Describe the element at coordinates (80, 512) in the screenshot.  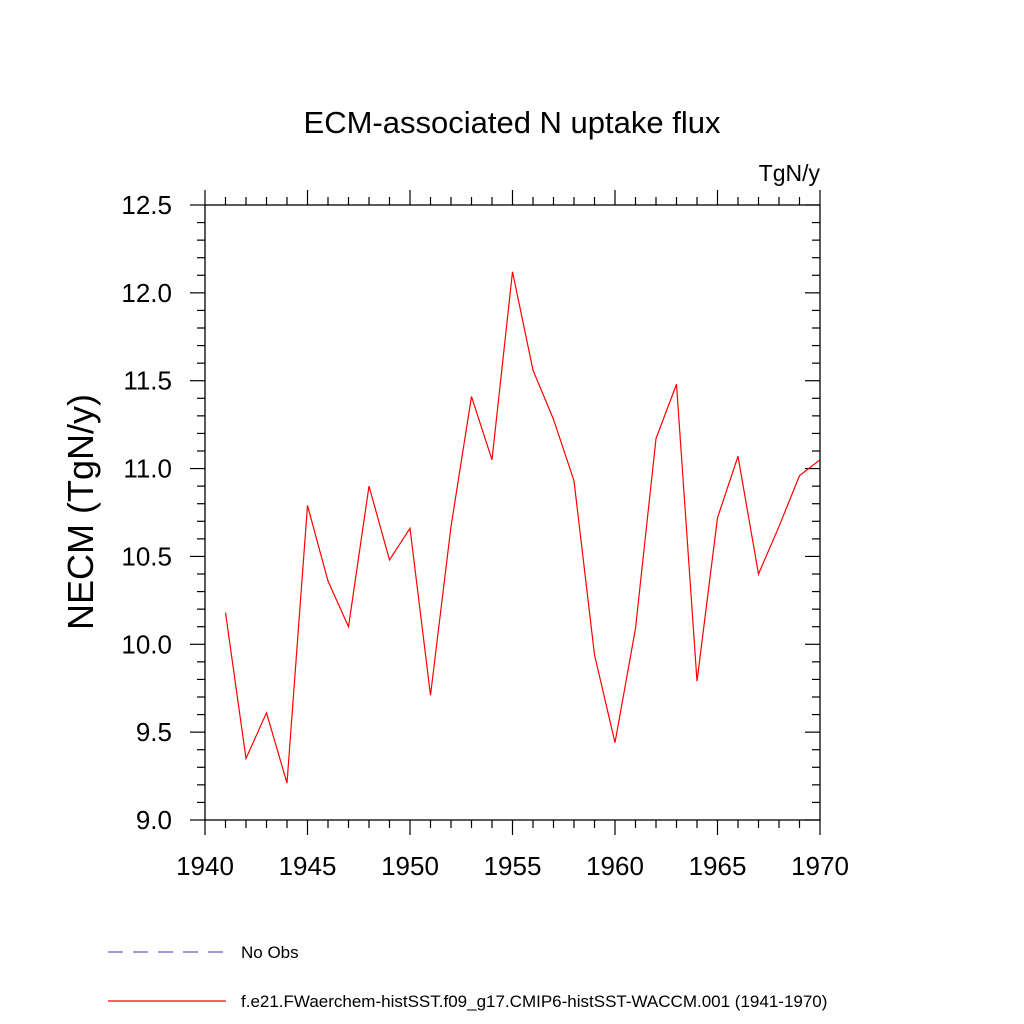
I see `y-axis-label: NECM (TgN/y)` at that location.